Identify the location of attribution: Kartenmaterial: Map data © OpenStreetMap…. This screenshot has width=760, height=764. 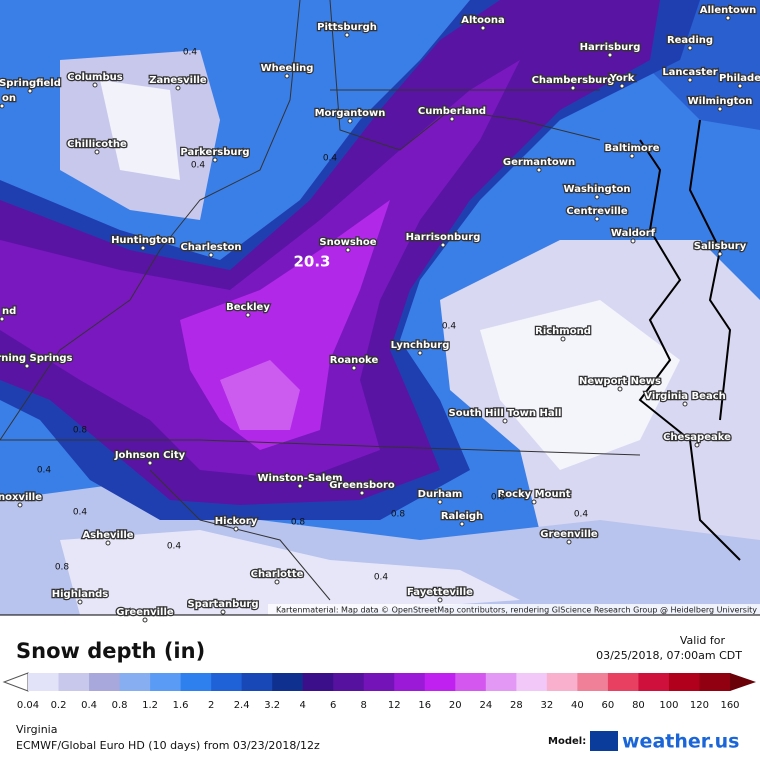
(516, 610).